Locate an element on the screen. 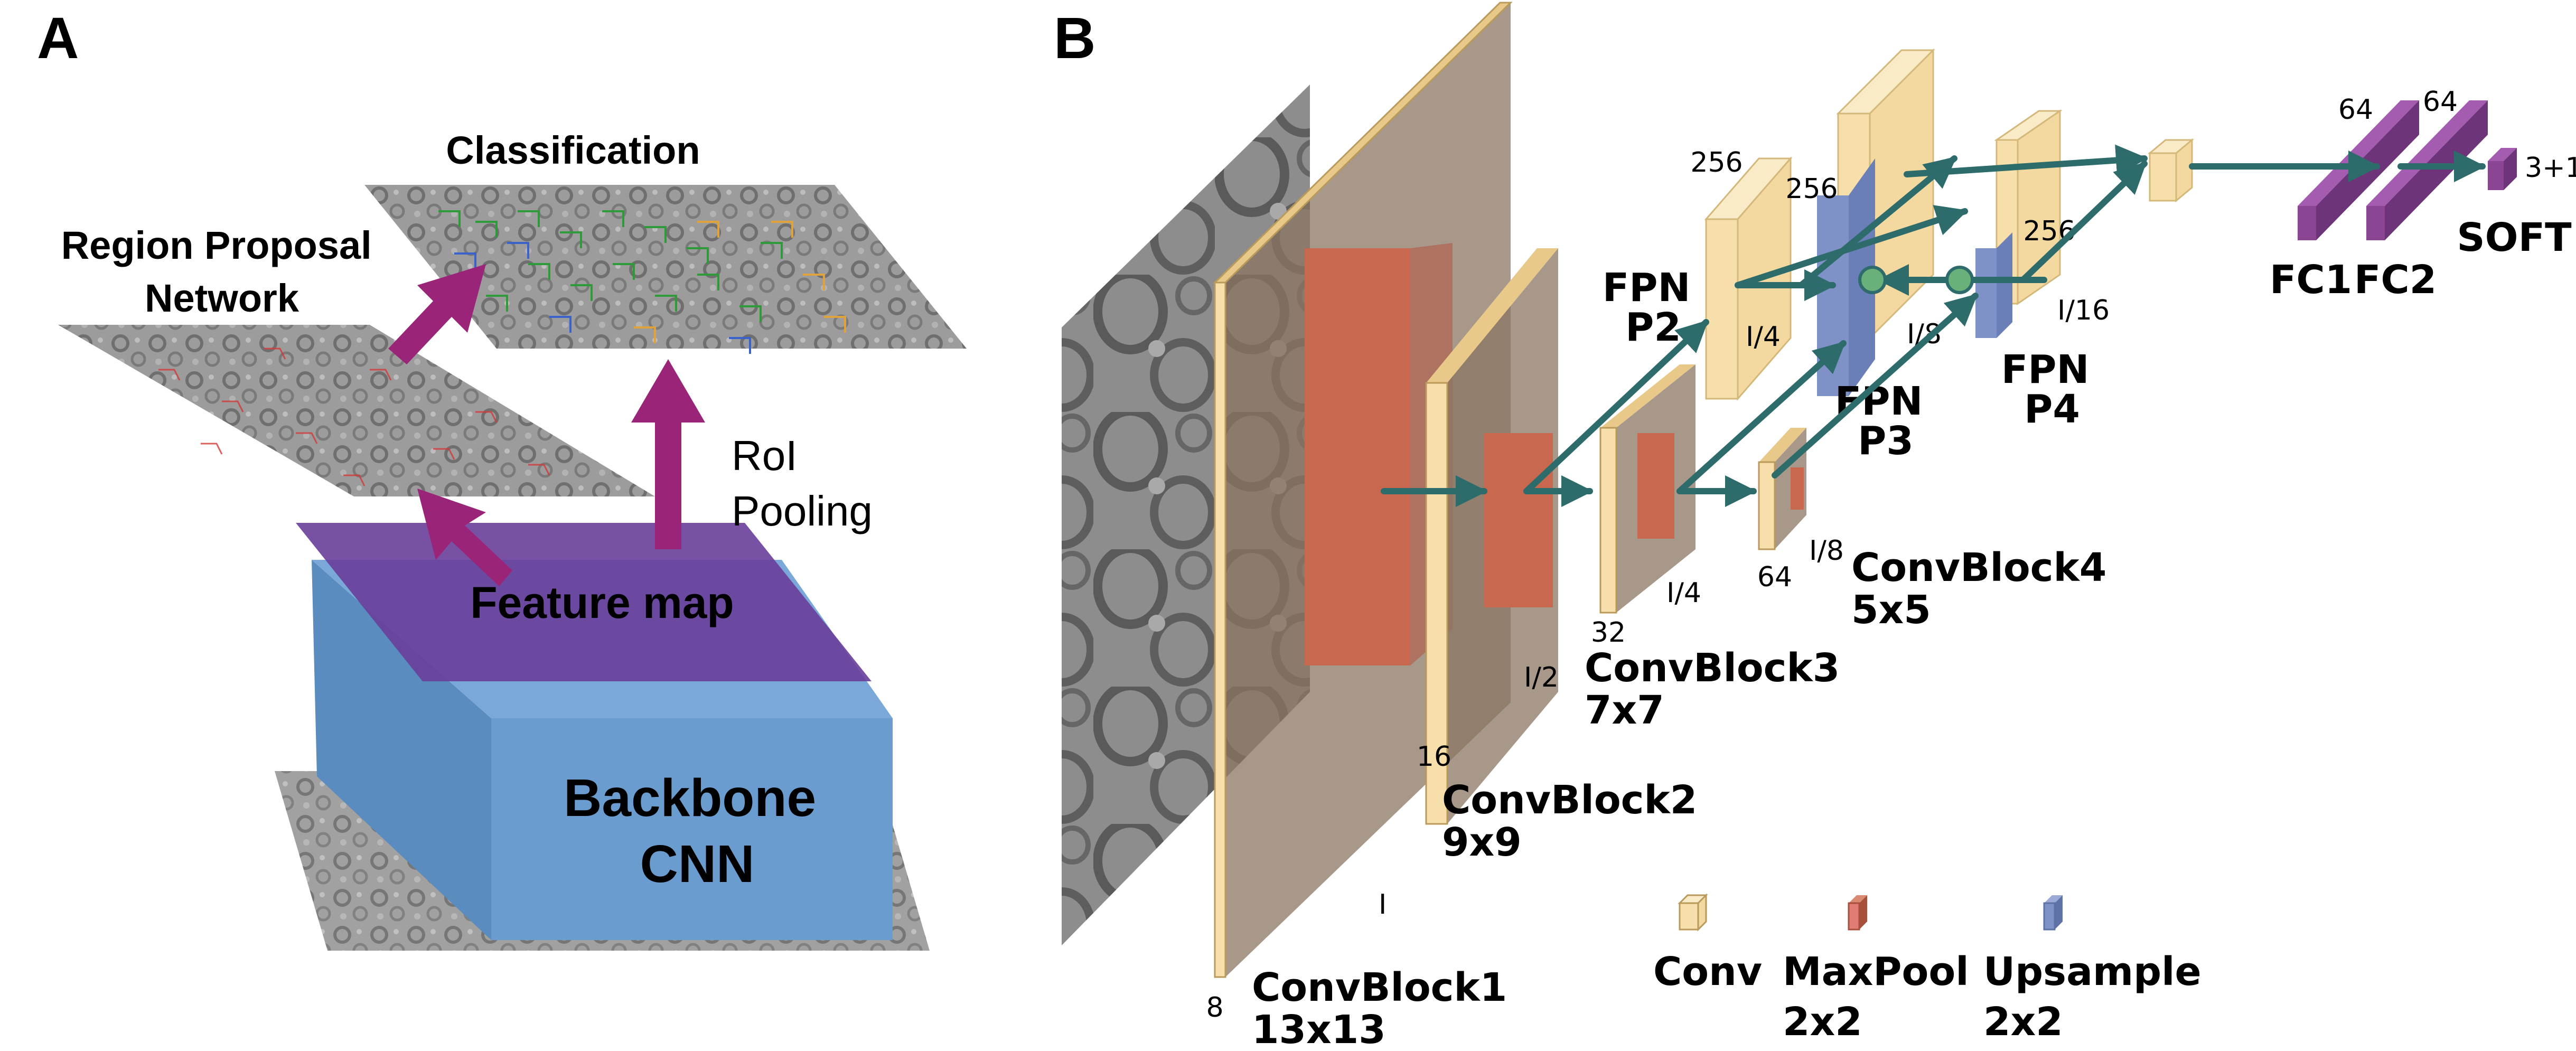 Image resolution: width=2576 pixels, height=1051 pixels. fc1-label: FC1 is located at coordinates (2311, 280).